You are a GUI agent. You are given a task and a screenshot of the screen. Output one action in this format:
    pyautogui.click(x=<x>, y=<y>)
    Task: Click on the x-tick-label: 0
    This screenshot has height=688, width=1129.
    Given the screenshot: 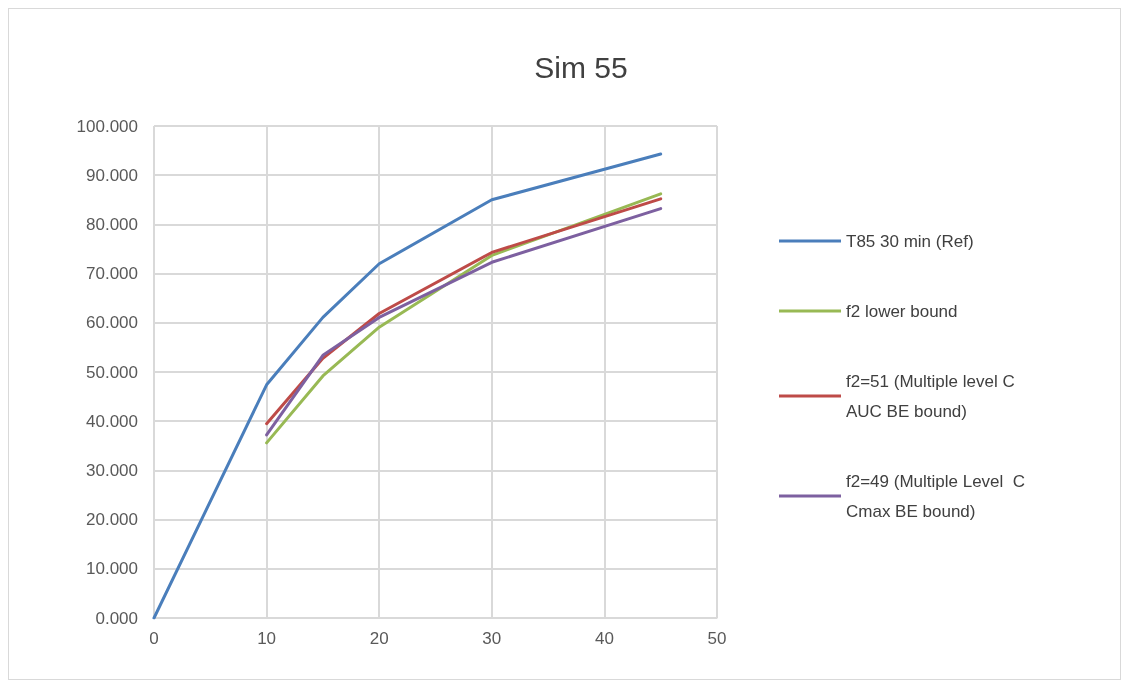 What is the action you would take?
    pyautogui.click(x=154, y=638)
    